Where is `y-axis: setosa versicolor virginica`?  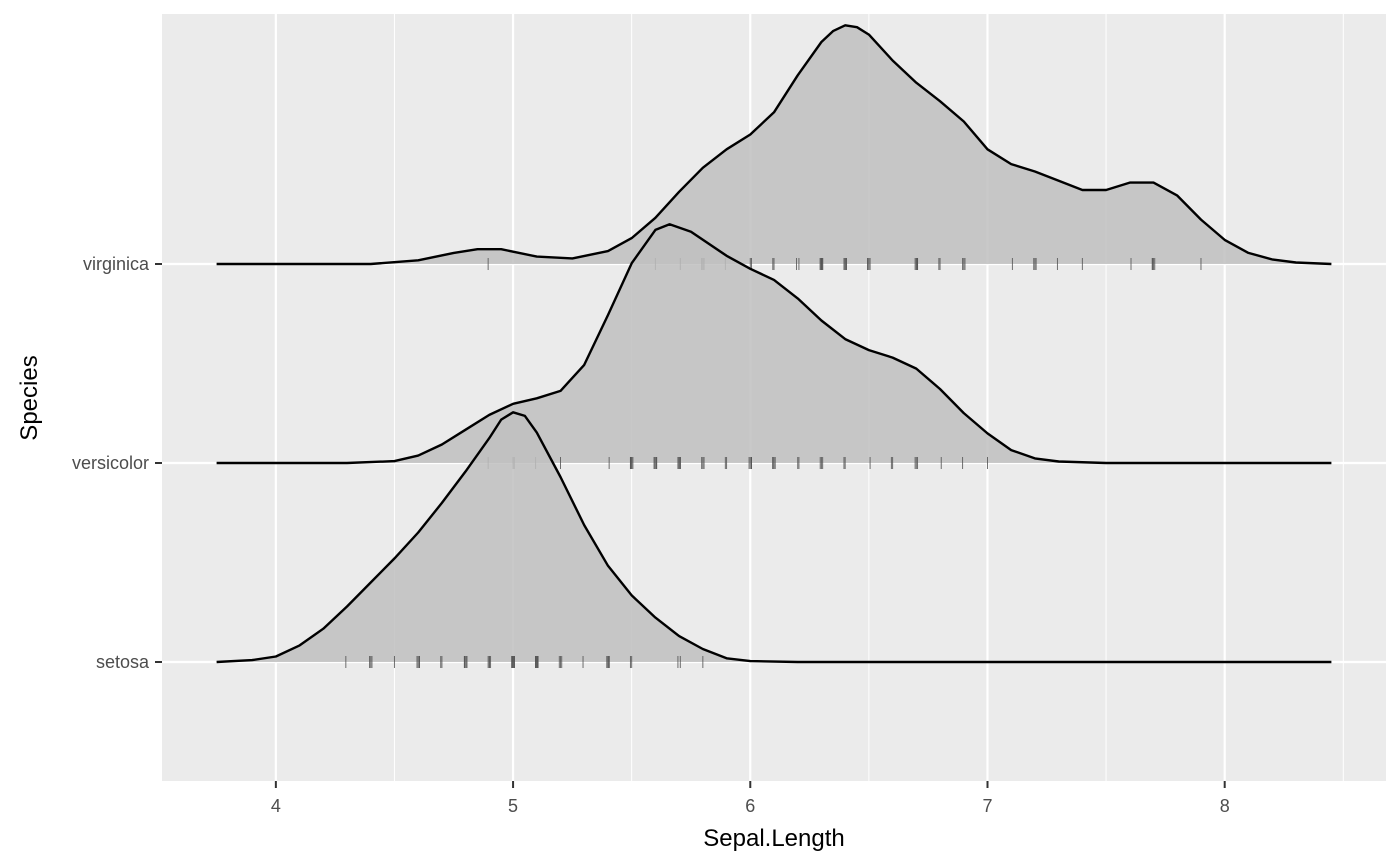
y-axis: setosa versicolor virginica is located at coordinates (117, 463).